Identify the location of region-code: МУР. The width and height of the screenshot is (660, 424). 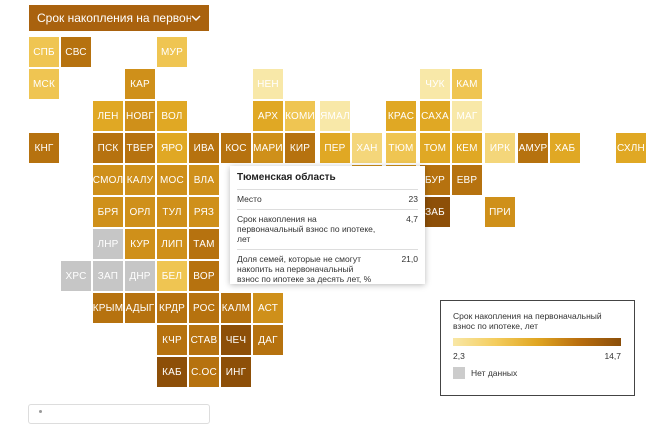
(172, 52).